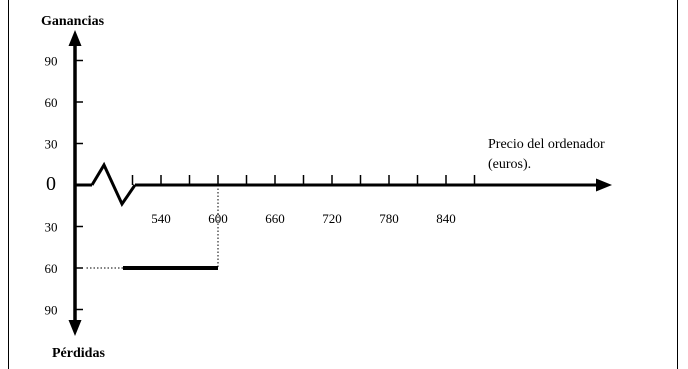  Describe the element at coordinates (389, 218) in the screenshot. I see `x-tick-label: 780` at that location.